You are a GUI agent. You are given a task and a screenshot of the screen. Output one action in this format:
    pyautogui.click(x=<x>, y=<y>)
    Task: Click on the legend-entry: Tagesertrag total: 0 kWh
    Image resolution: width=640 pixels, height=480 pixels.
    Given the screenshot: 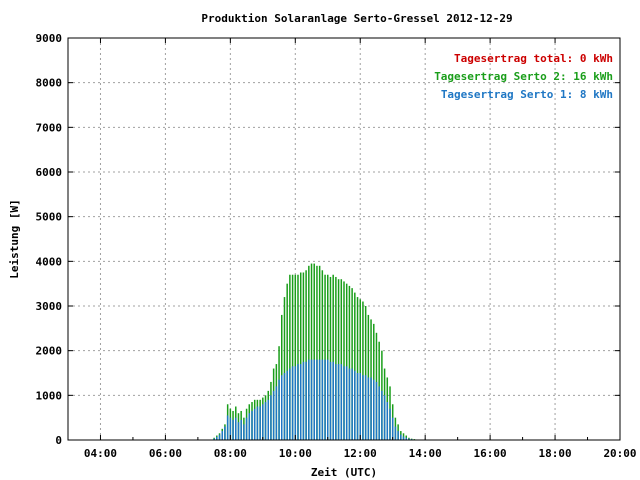 What is the action you would take?
    pyautogui.click(x=533, y=58)
    